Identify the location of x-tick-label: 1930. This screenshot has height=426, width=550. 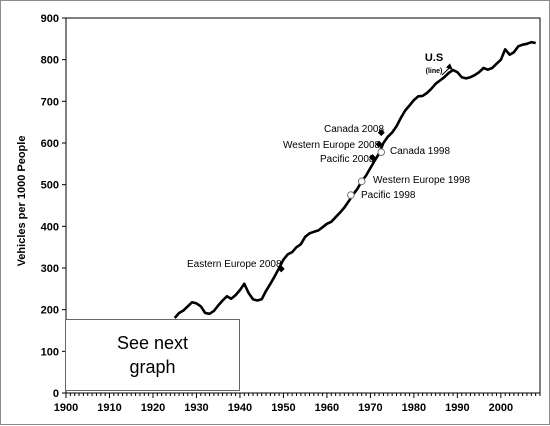
(196, 408).